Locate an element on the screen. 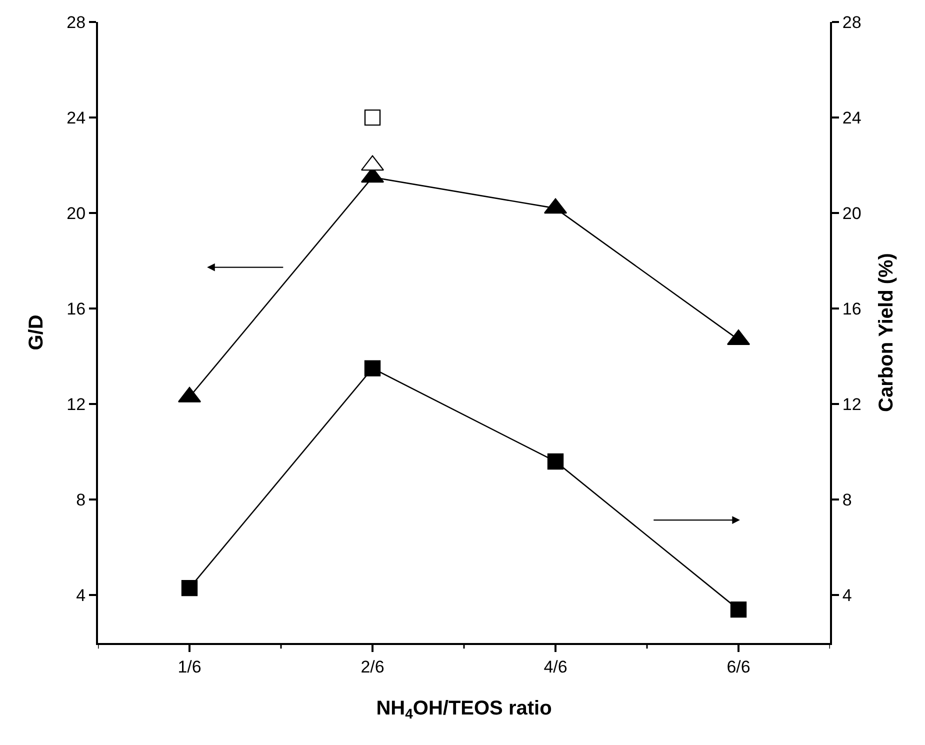 The image size is (925, 745). y-tick-label: 28 is located at coordinates (76, 22).